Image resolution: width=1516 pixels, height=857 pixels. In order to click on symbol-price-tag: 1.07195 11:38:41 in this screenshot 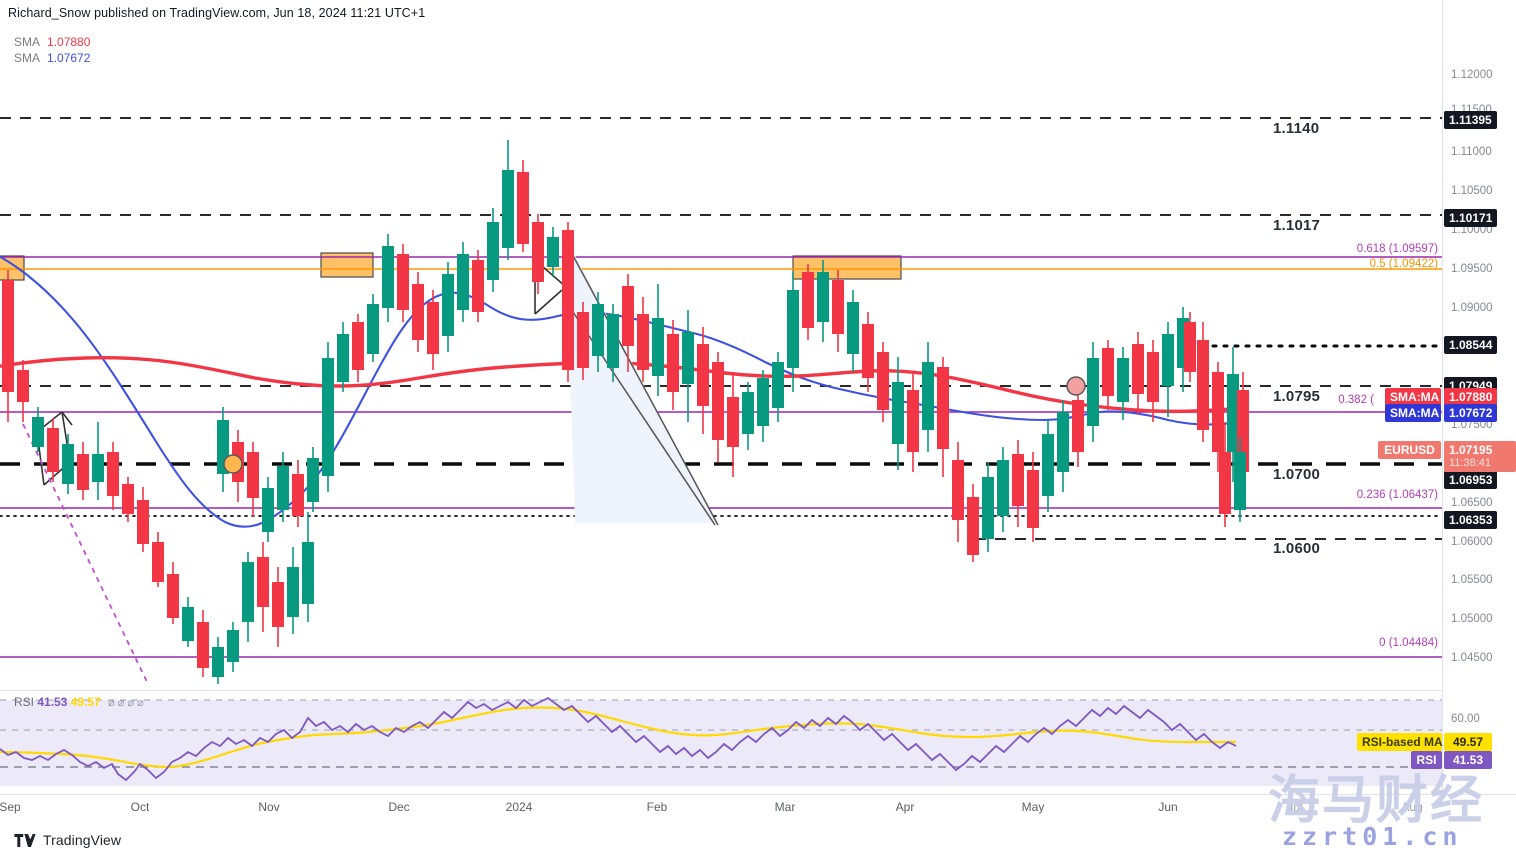, I will do `click(1480, 456)`.